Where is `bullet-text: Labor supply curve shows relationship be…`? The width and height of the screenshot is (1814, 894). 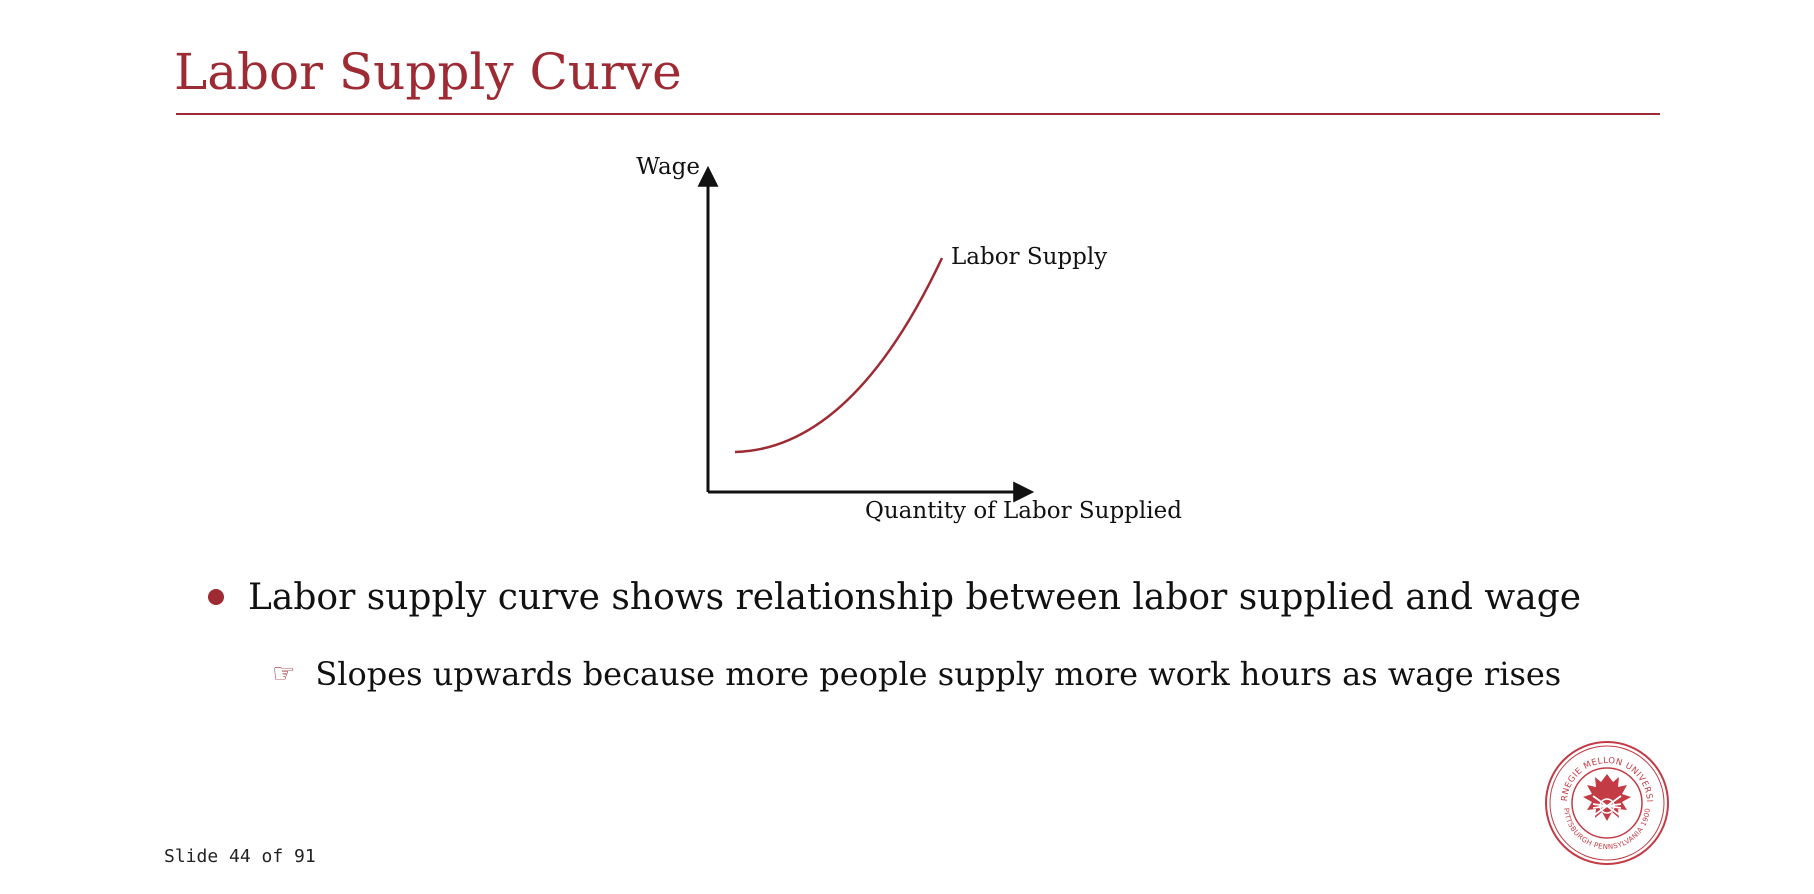 bullet-text: Labor supply curve shows relationship be… is located at coordinates (915, 597).